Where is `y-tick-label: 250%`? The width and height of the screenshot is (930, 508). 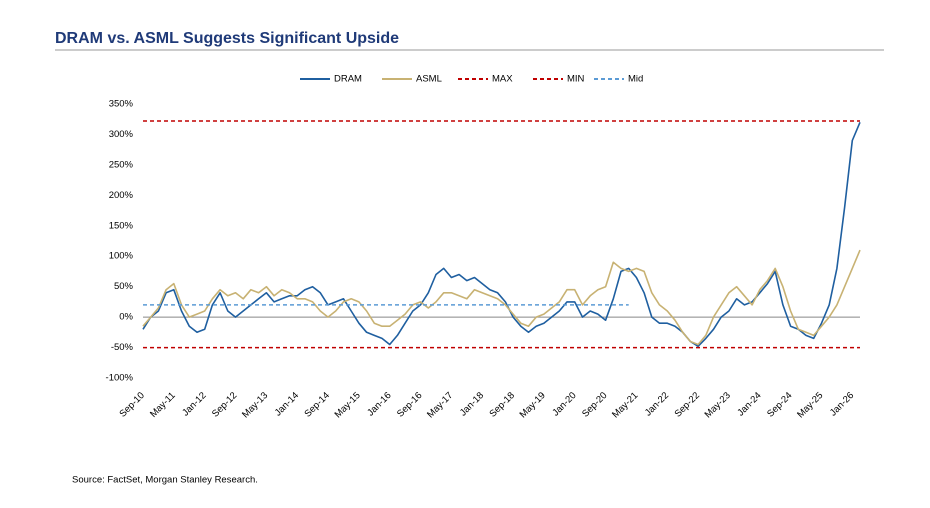 y-tick-label: 250% is located at coordinates (121, 164).